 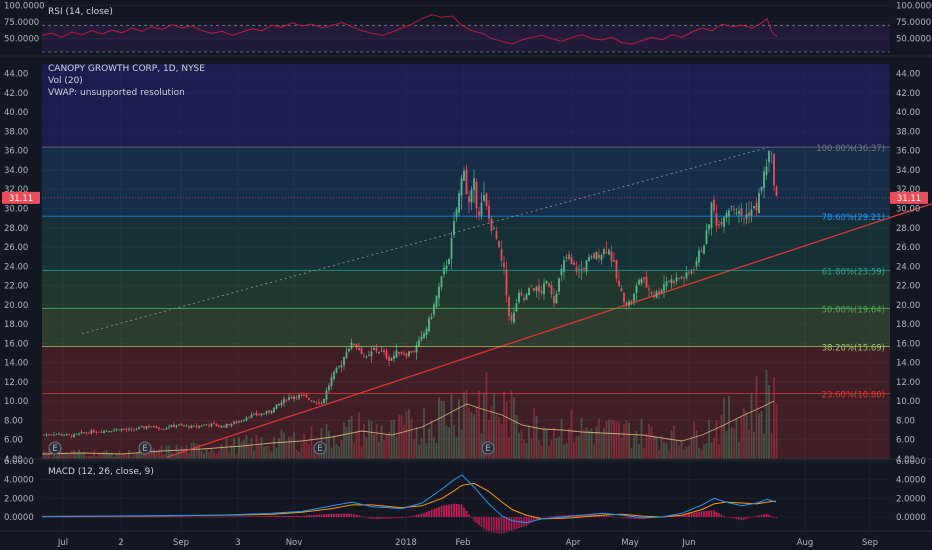 What do you see at coordinates (467, 543) in the screenshot?
I see `time-axis: Jul 2 Sep 3 Nov 2018 Feb Apr May Jun Aug Sep` at bounding box center [467, 543].